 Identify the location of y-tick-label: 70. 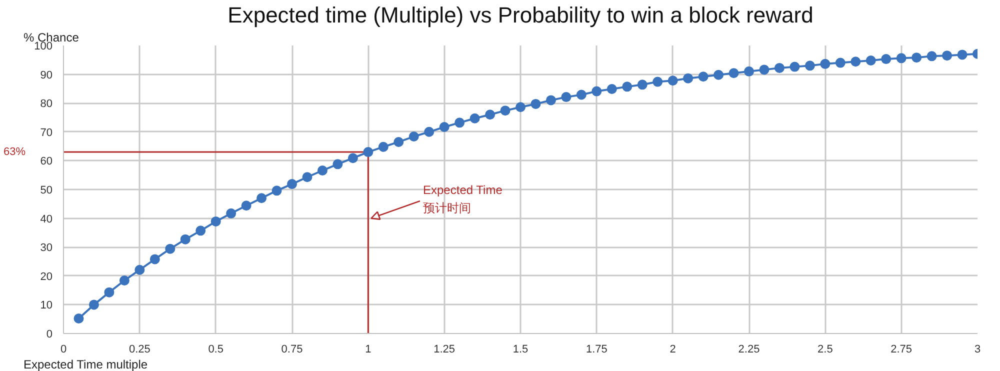
(46, 132).